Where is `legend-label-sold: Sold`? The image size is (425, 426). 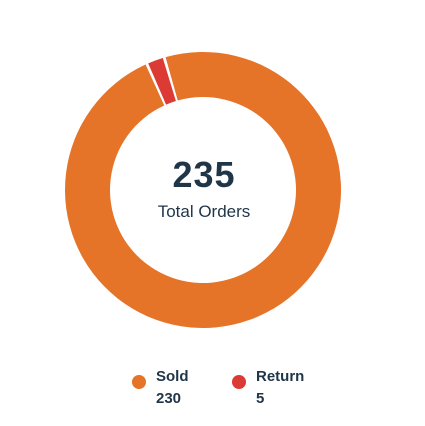 legend-label-sold: Sold is located at coordinates (172, 376).